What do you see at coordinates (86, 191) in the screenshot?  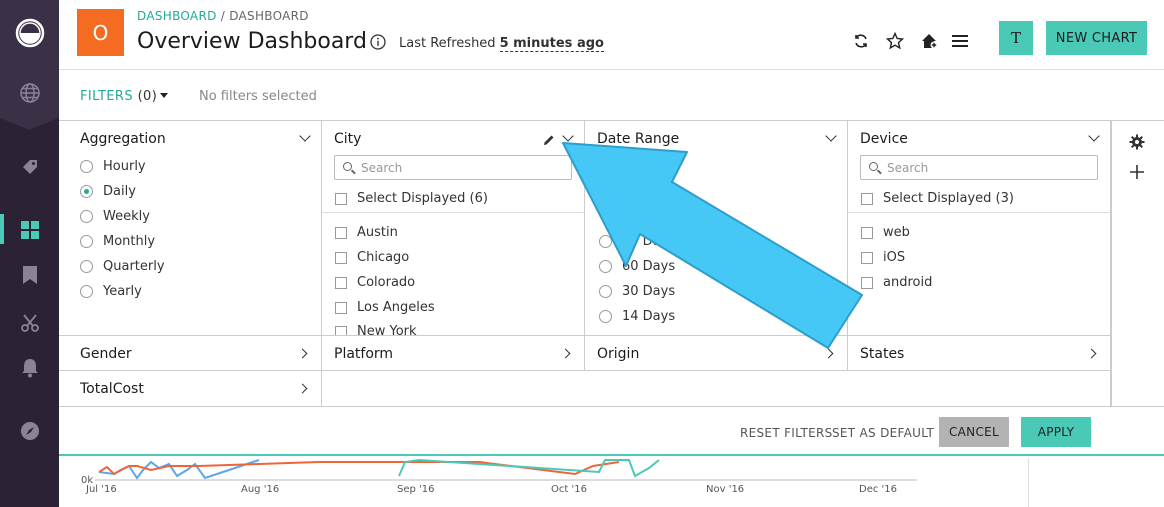 I see `radio-circle-selected` at bounding box center [86, 191].